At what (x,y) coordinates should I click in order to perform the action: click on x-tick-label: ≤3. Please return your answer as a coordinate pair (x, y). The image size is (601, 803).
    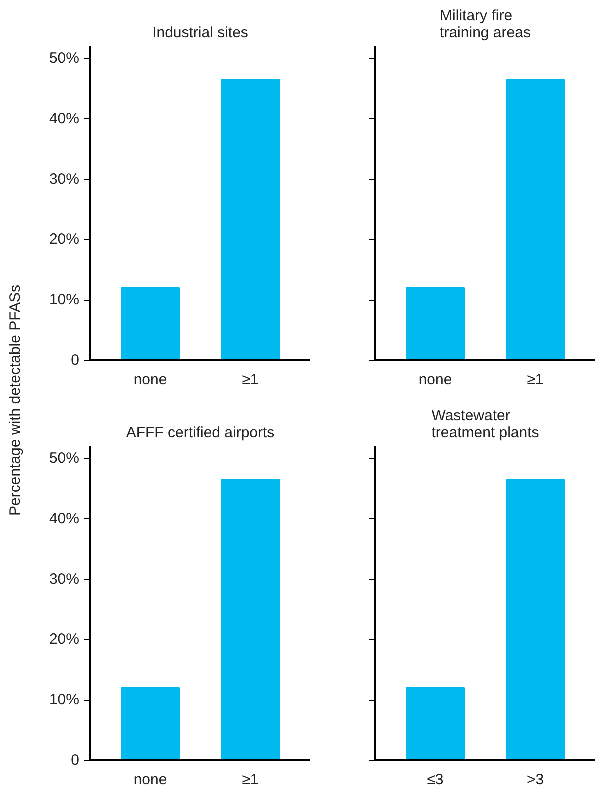
    Looking at the image, I should click on (435, 780).